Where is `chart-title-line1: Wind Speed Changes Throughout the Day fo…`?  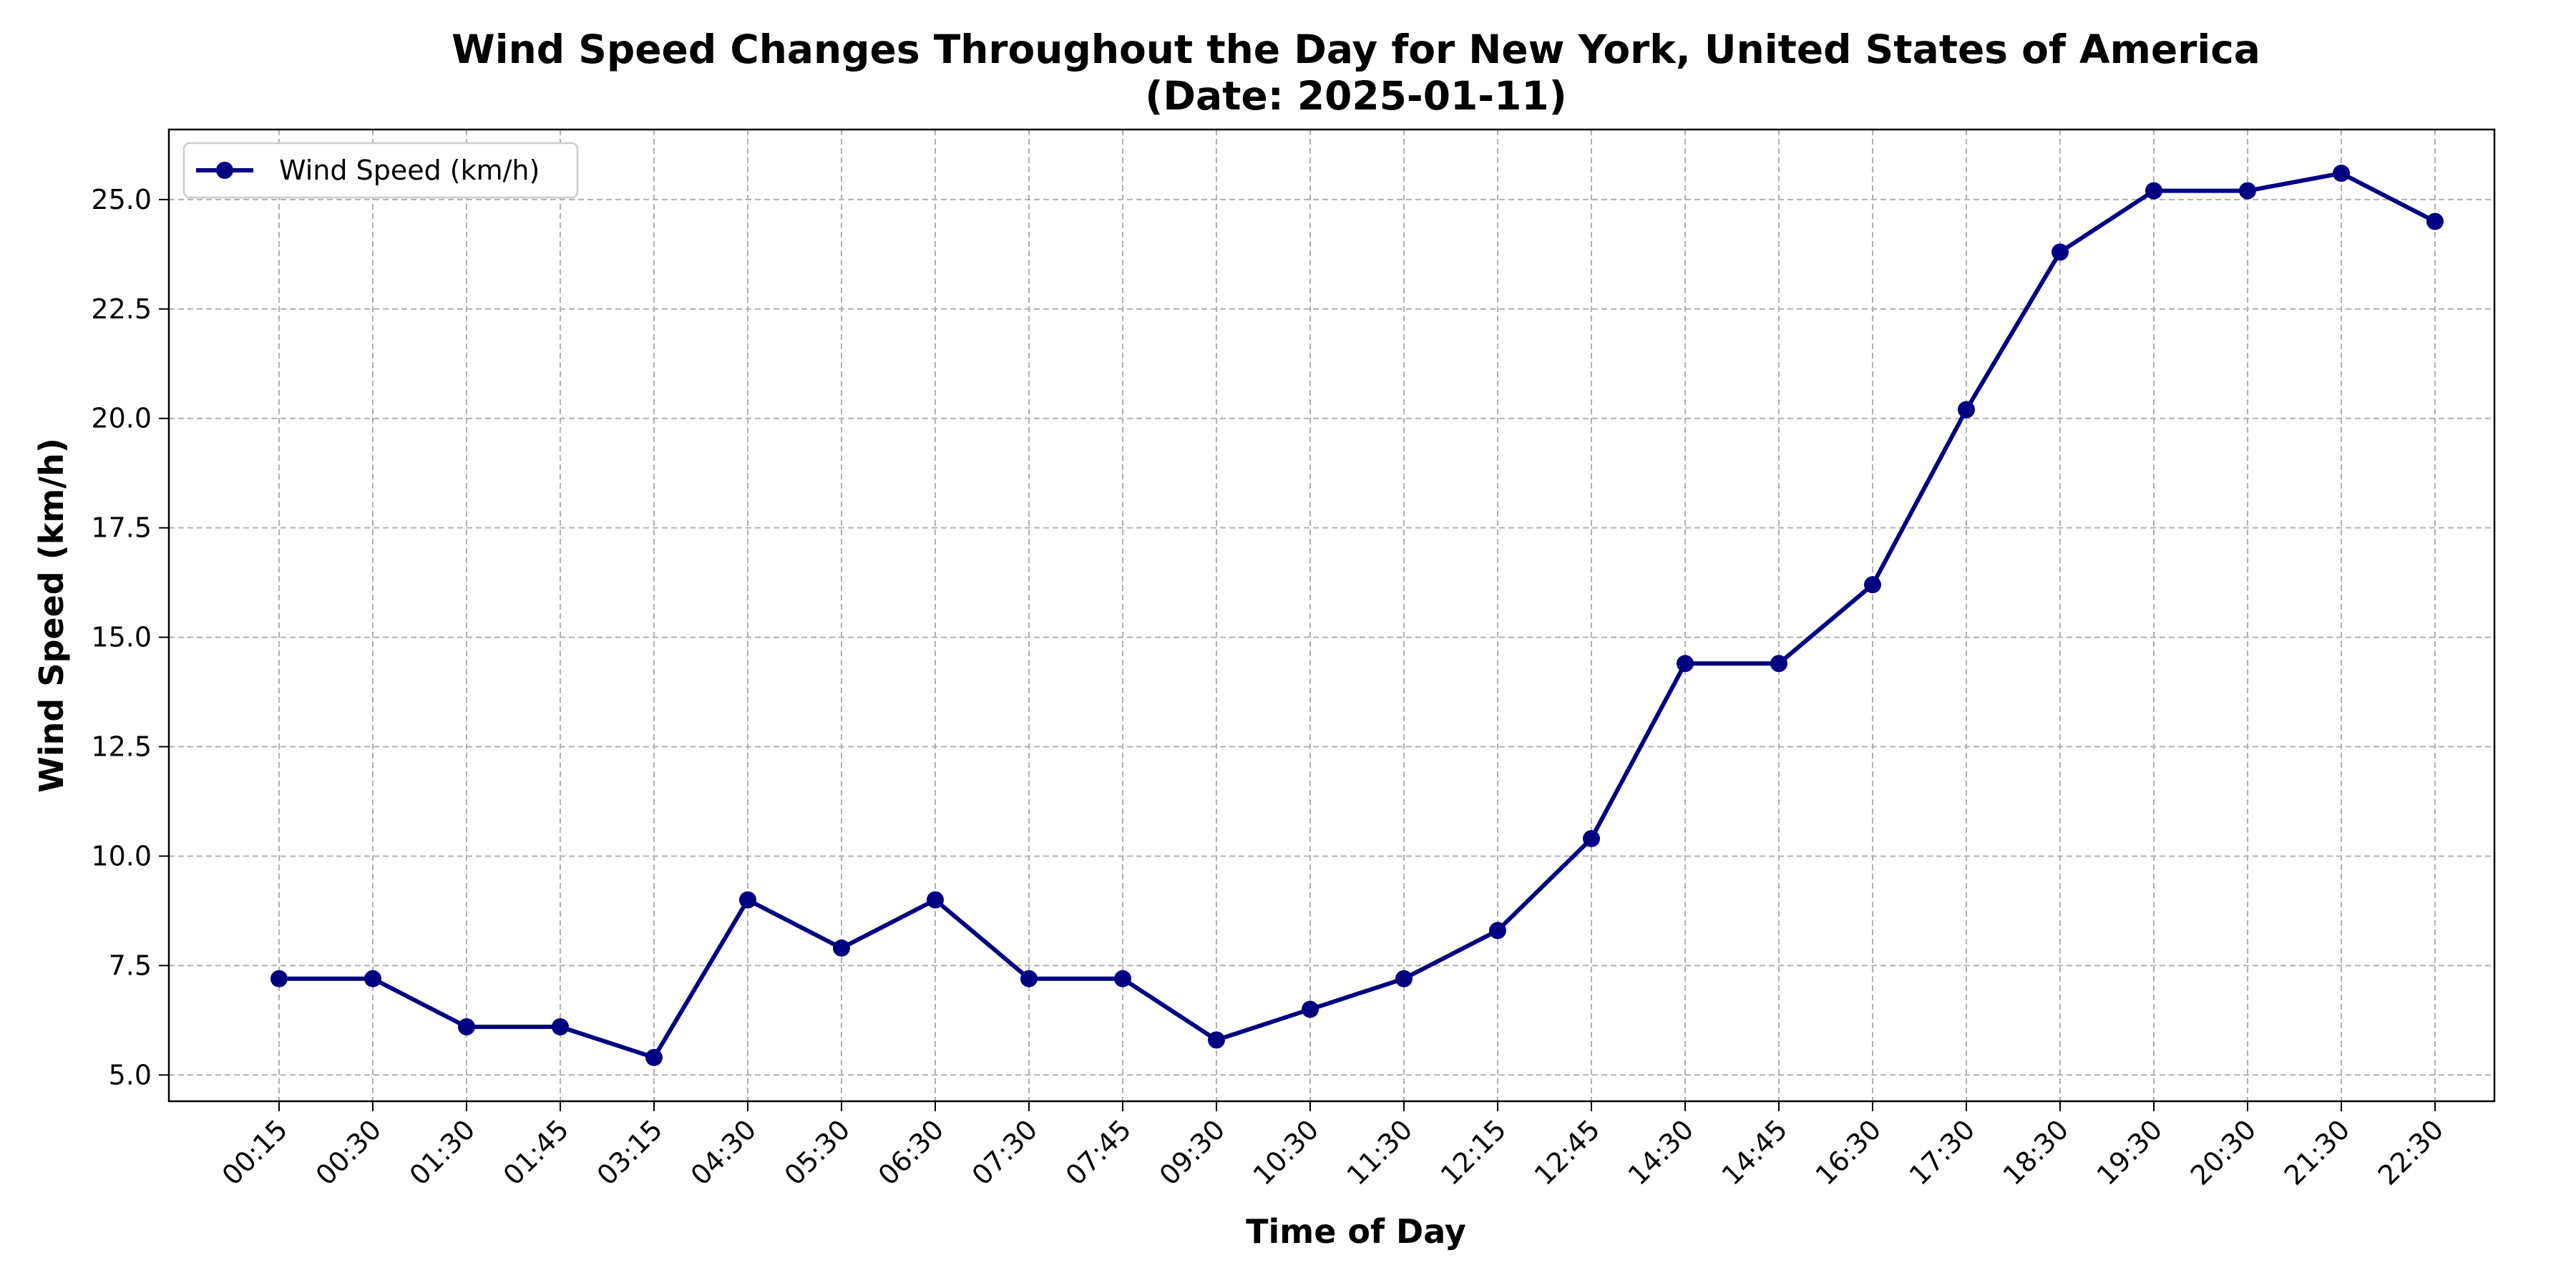 chart-title-line1: Wind Speed Changes Throughout the Day fo… is located at coordinates (1356, 49).